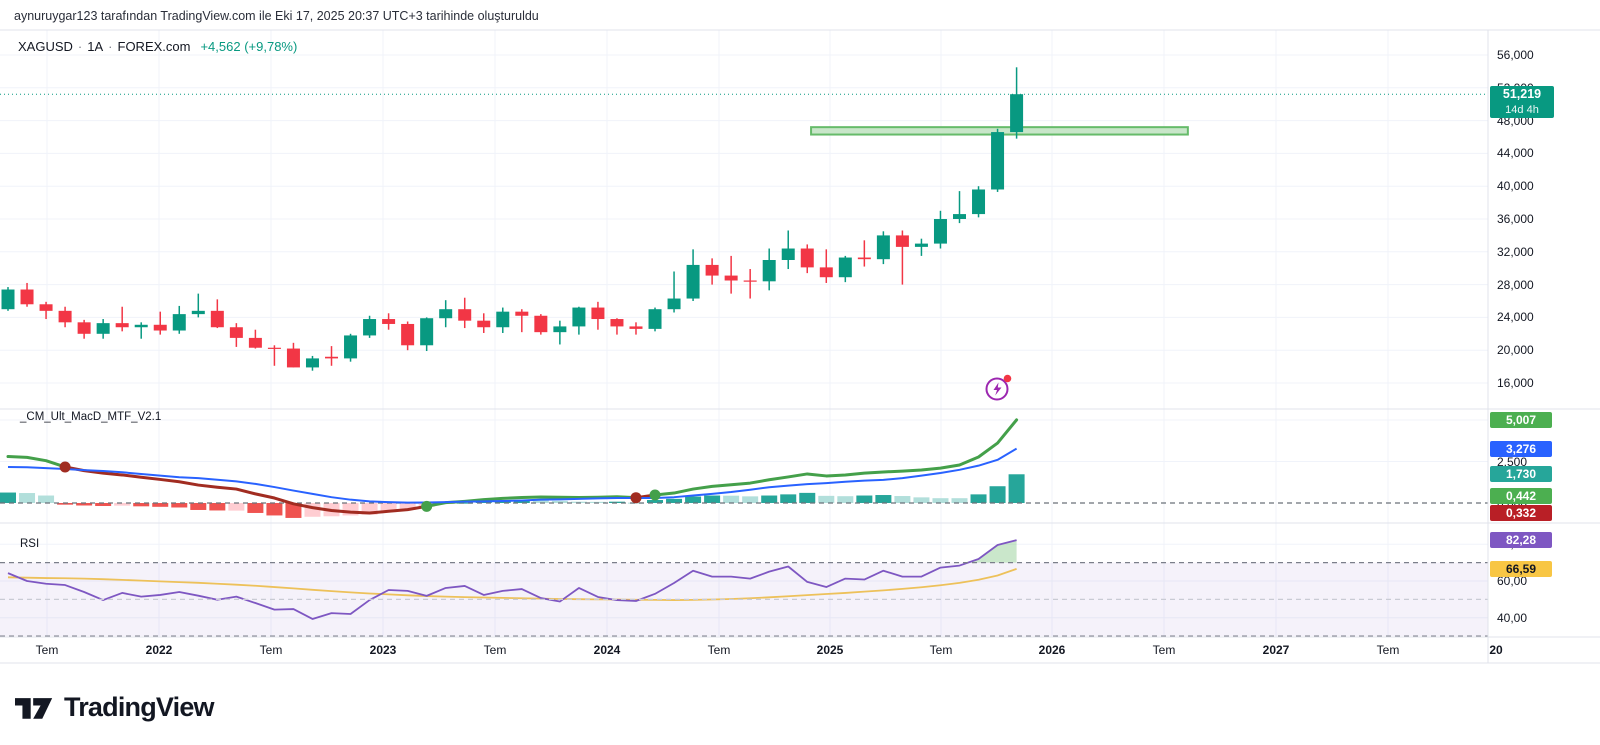 Image resolution: width=1600 pixels, height=745 pixels. I want to click on rsi-axis-label: 60,00, so click(1512, 581).